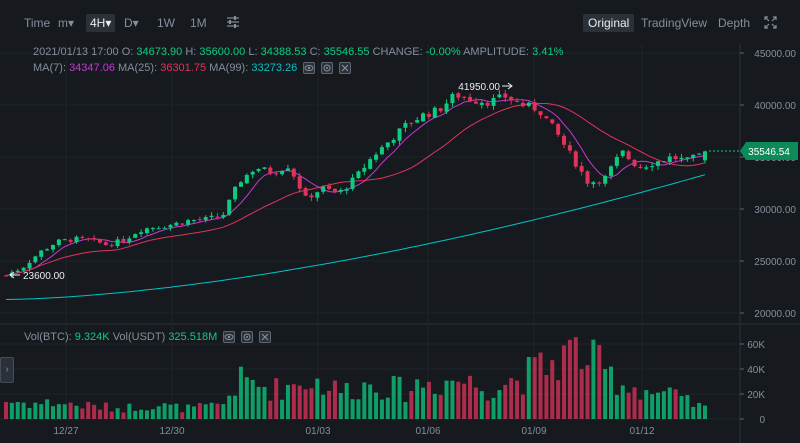 Image resolution: width=800 pixels, height=443 pixels. I want to click on expand-panel-button: ›, so click(7, 370).